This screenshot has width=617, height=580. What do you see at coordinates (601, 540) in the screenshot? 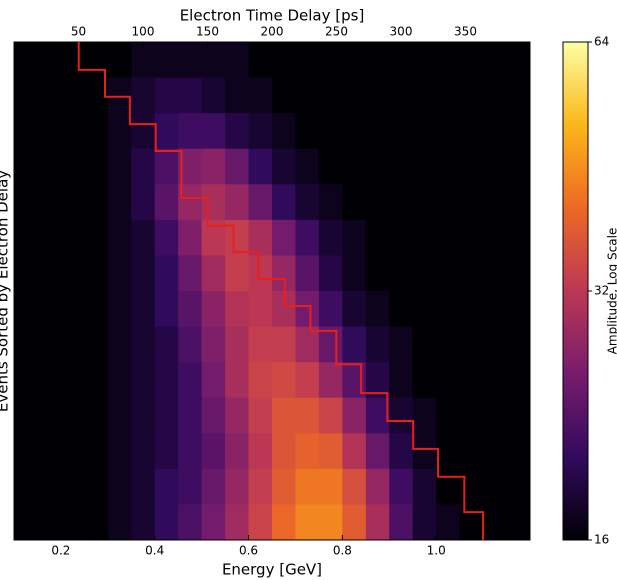
I see `colorbar-tick-label: 16` at bounding box center [601, 540].